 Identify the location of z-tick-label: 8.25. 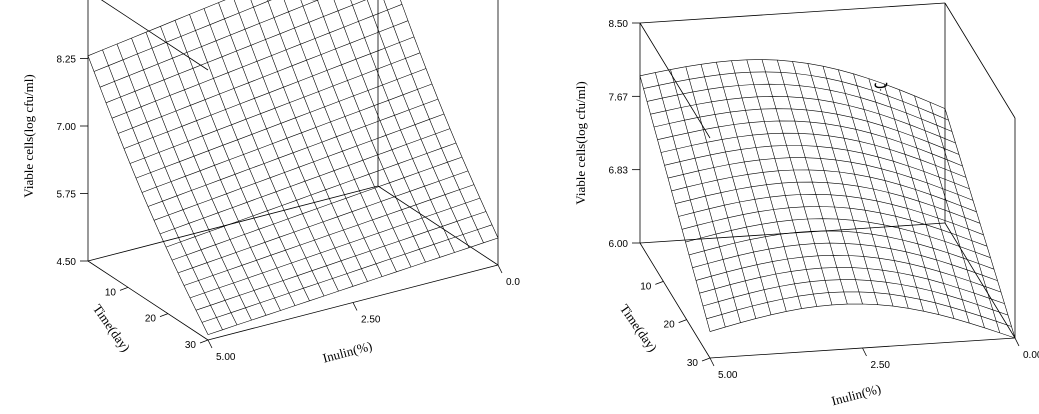
(67, 60).